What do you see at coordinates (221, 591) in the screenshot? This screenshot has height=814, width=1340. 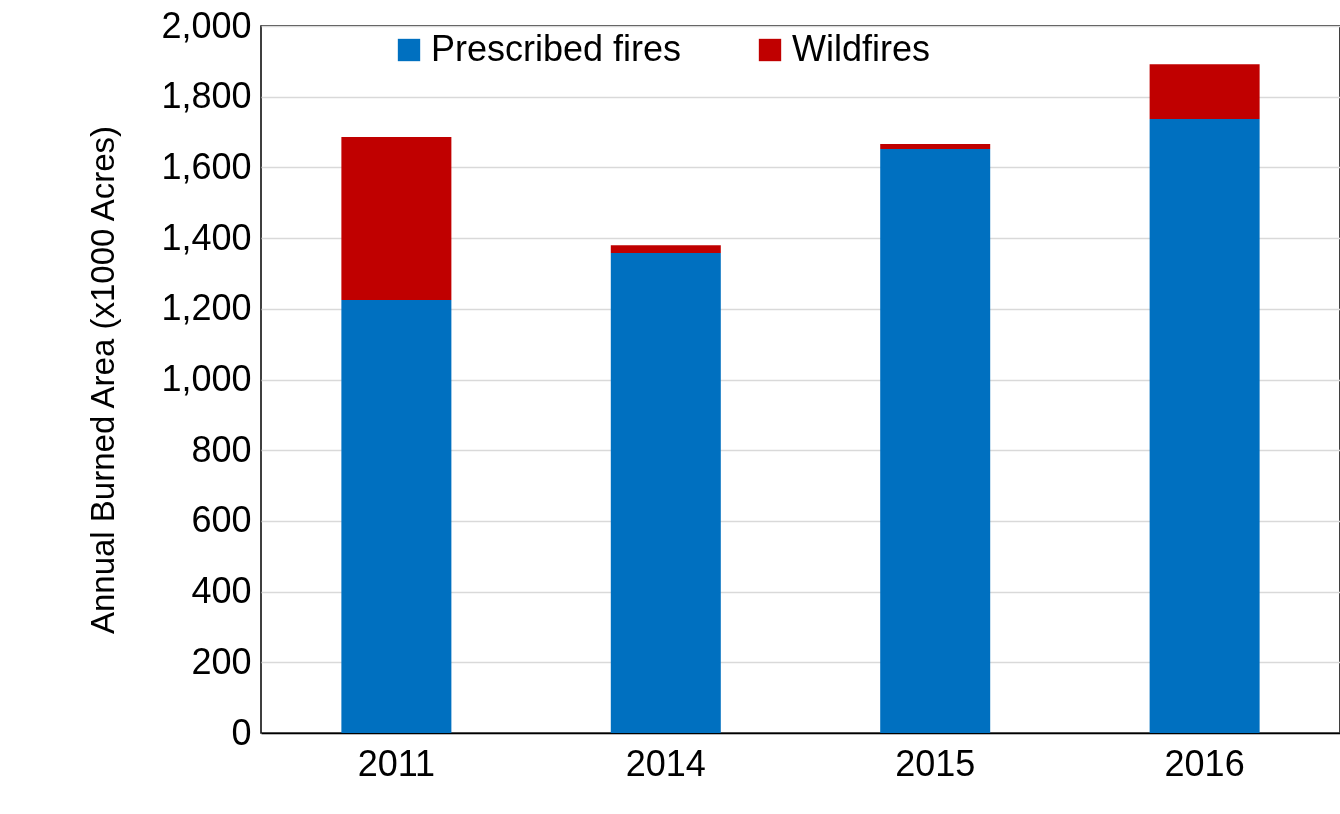 I see `y-tick-label: 400` at bounding box center [221, 591].